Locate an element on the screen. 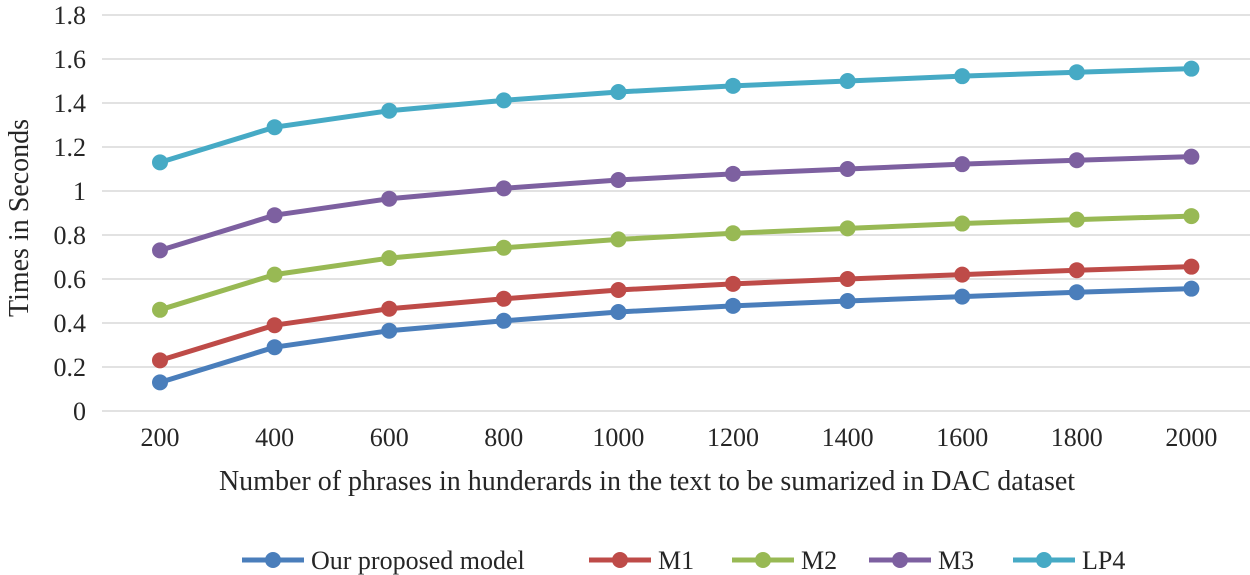  y-axis-ticks: 0 0.2 0.4 0.6 0.8 1 1.2 1.4 1.6 1.8 is located at coordinates (70, 213).